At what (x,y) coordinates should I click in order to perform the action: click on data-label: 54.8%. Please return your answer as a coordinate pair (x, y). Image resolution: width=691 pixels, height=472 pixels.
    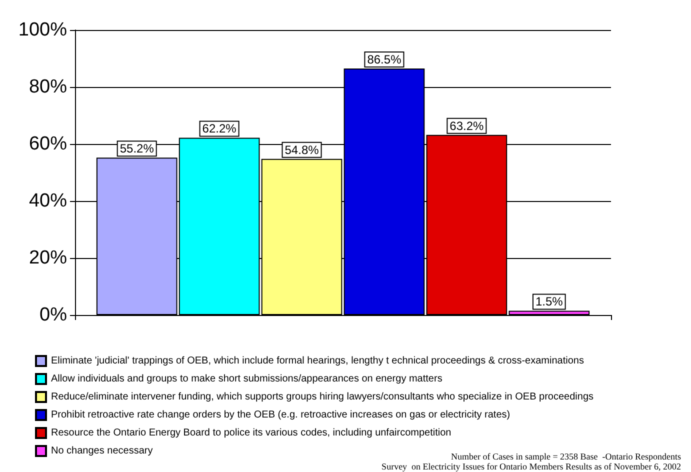
    Looking at the image, I should click on (302, 149).